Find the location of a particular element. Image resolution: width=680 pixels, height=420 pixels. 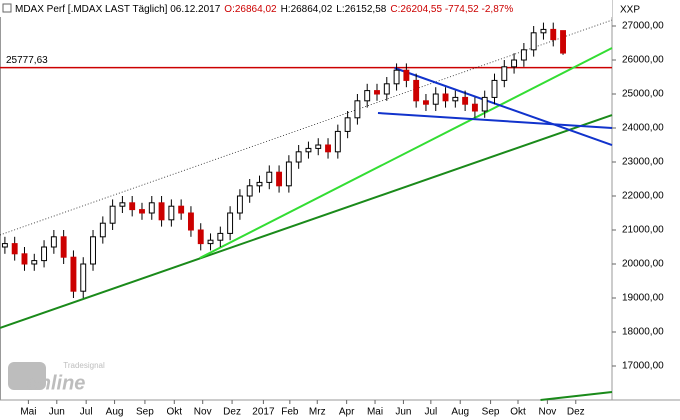

header-low: L:26152,58 is located at coordinates (361, 9).